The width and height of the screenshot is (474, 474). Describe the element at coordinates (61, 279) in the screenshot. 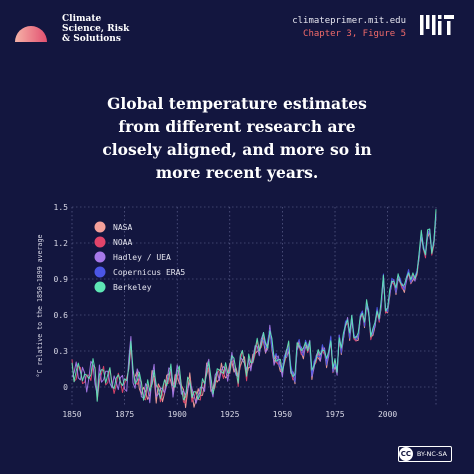

I see `y-tick-label-3: 0.9` at that location.